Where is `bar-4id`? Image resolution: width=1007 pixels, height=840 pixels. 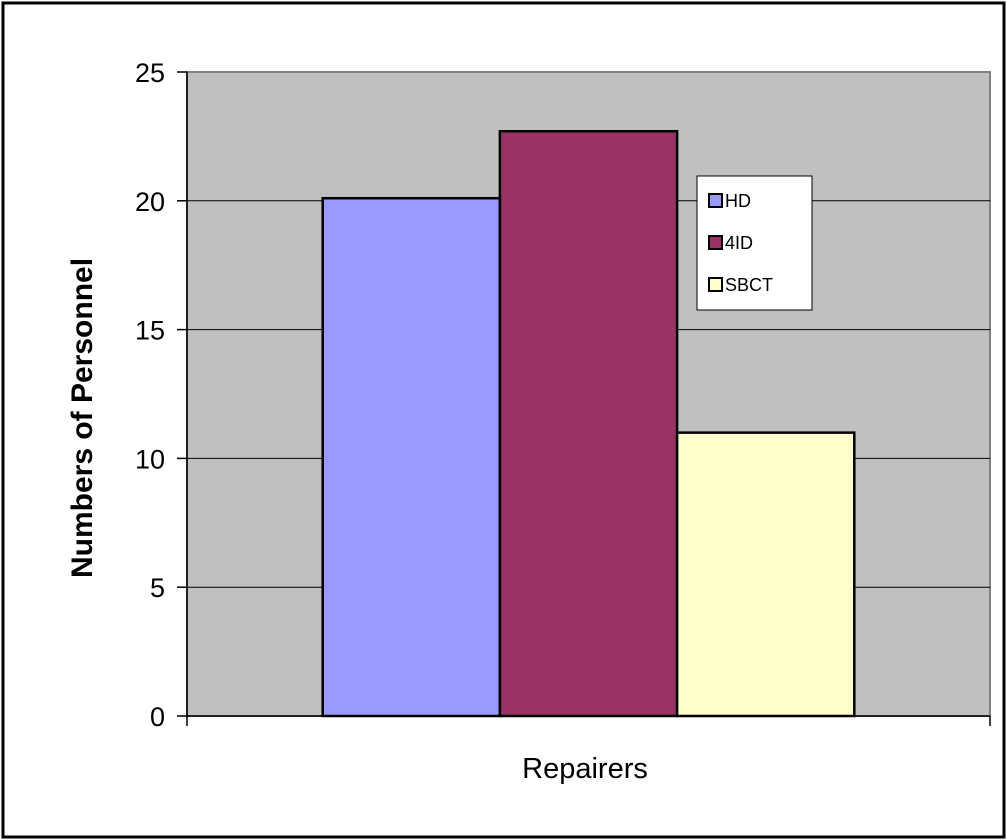
bar-4id is located at coordinates (588, 423).